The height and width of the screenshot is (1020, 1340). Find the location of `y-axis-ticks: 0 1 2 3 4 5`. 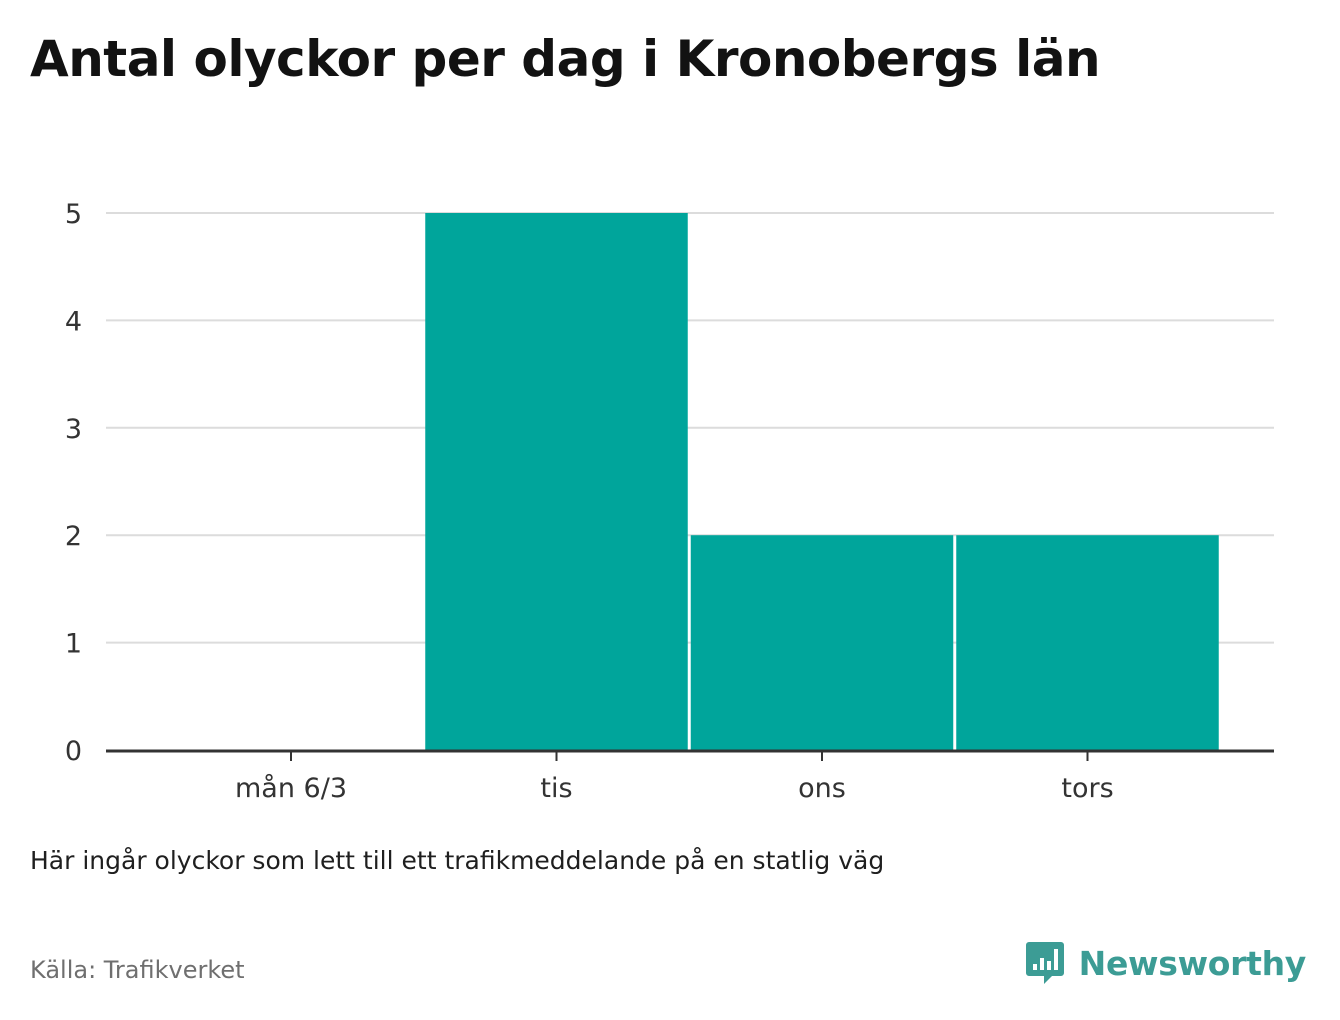

y-axis-ticks: 0 1 2 3 4 5 is located at coordinates (73, 483).